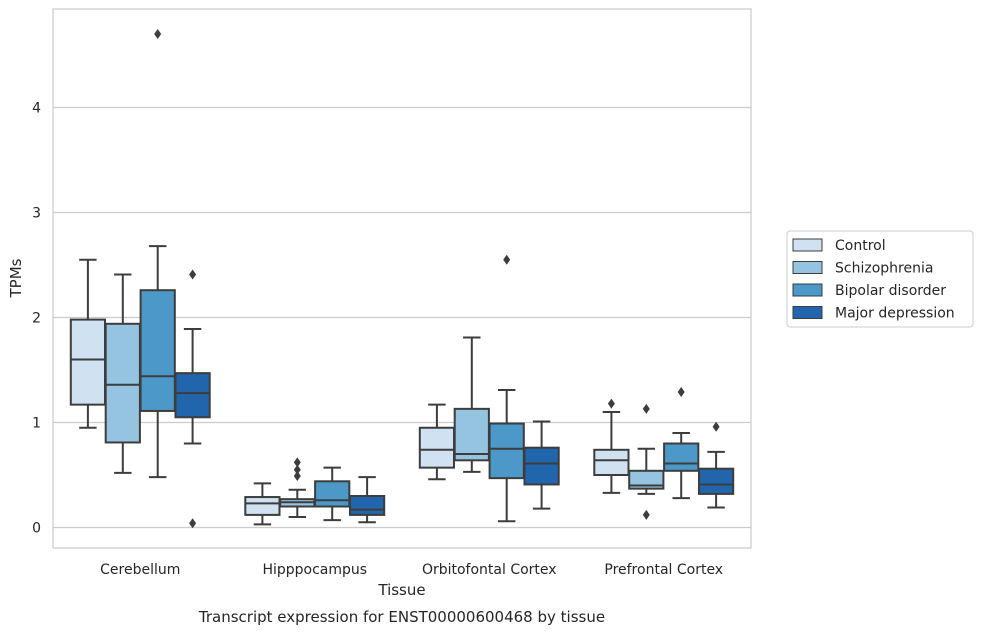 This screenshot has width=983, height=634. I want to click on legend-label-1: Schizophrenia, so click(884, 269).